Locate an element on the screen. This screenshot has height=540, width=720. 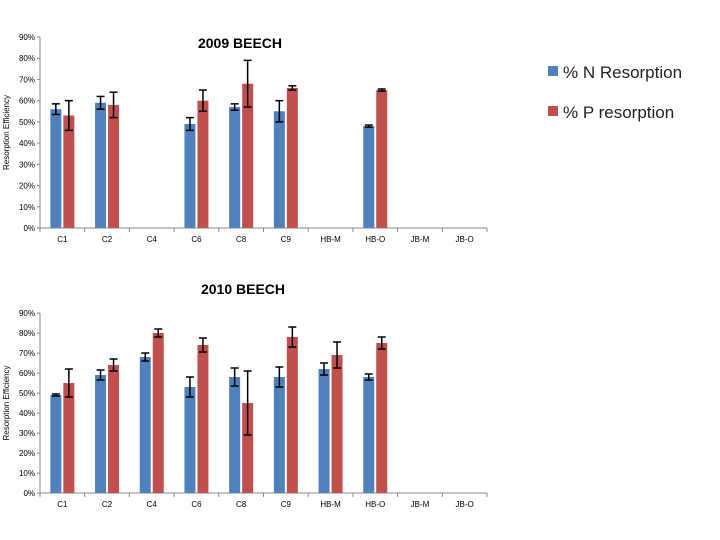
legend-label: % P resorption is located at coordinates (618, 112).